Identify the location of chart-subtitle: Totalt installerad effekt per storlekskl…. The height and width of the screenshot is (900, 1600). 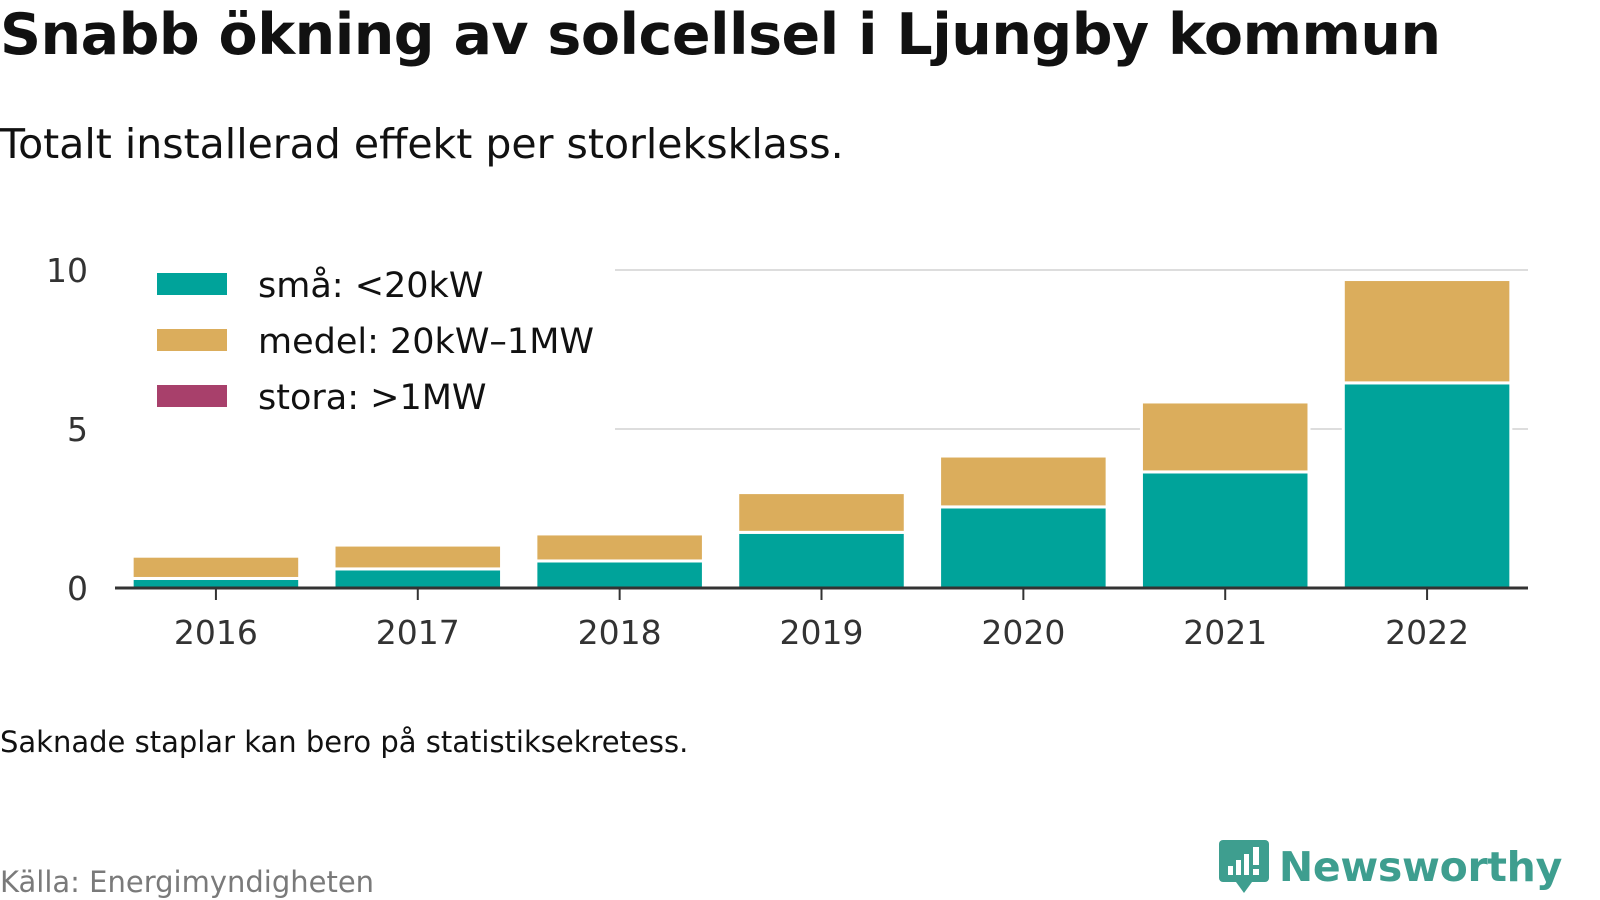
(422, 144).